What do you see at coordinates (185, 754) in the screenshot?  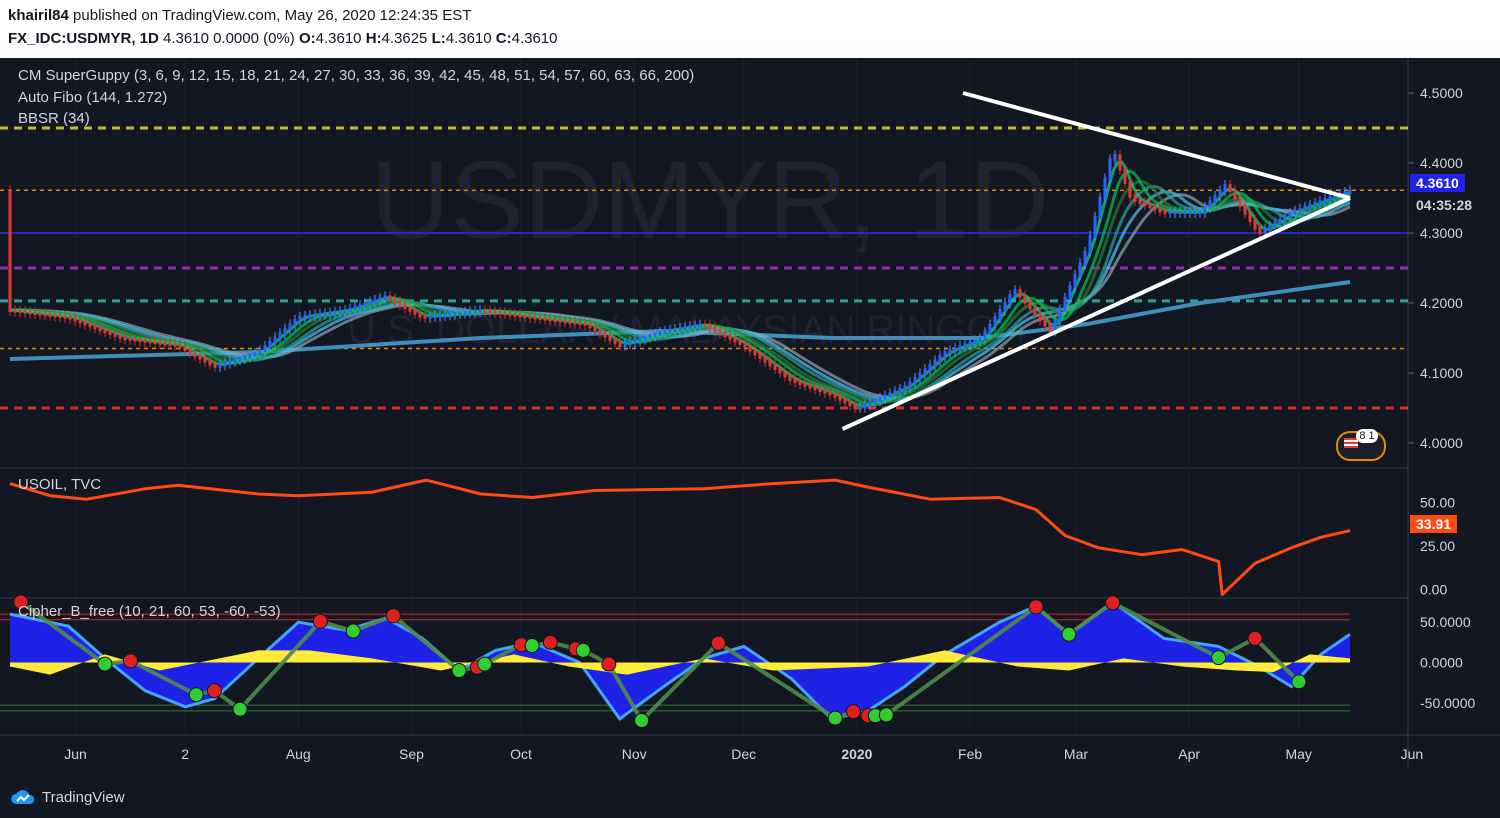 I see `x-tick-label: 2` at bounding box center [185, 754].